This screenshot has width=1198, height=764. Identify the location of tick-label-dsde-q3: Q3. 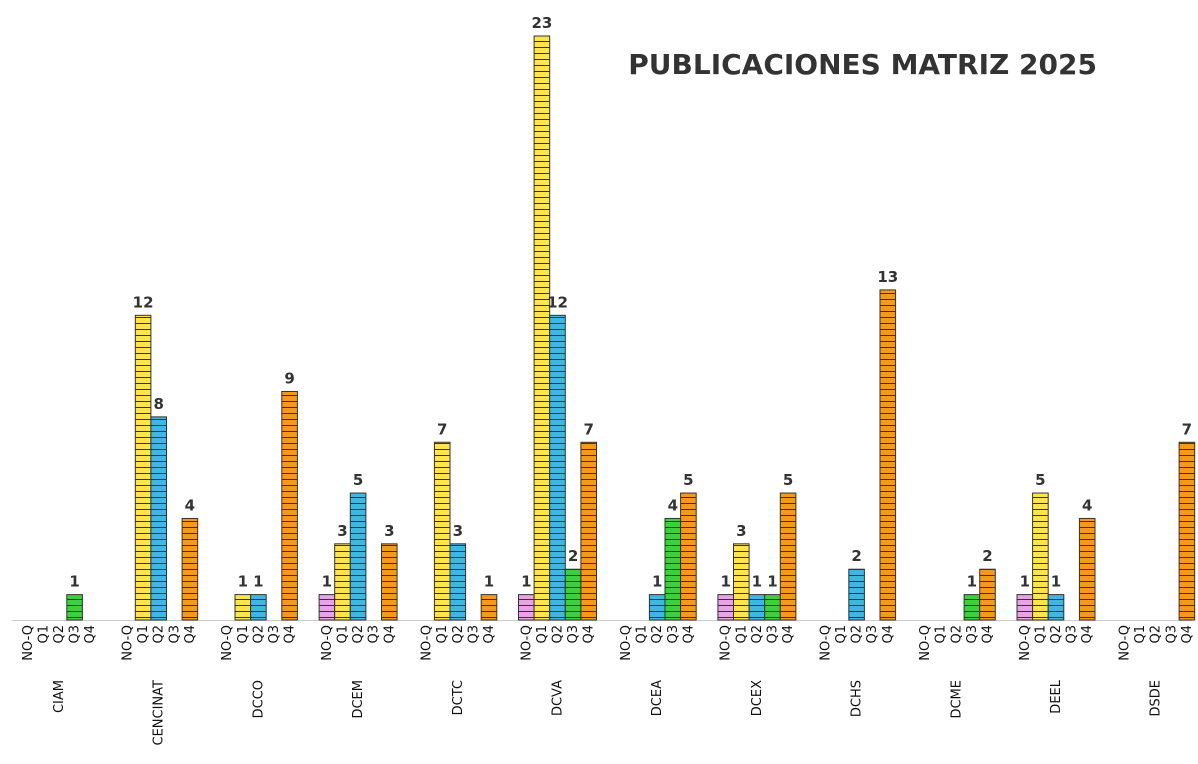
(1171, 634).